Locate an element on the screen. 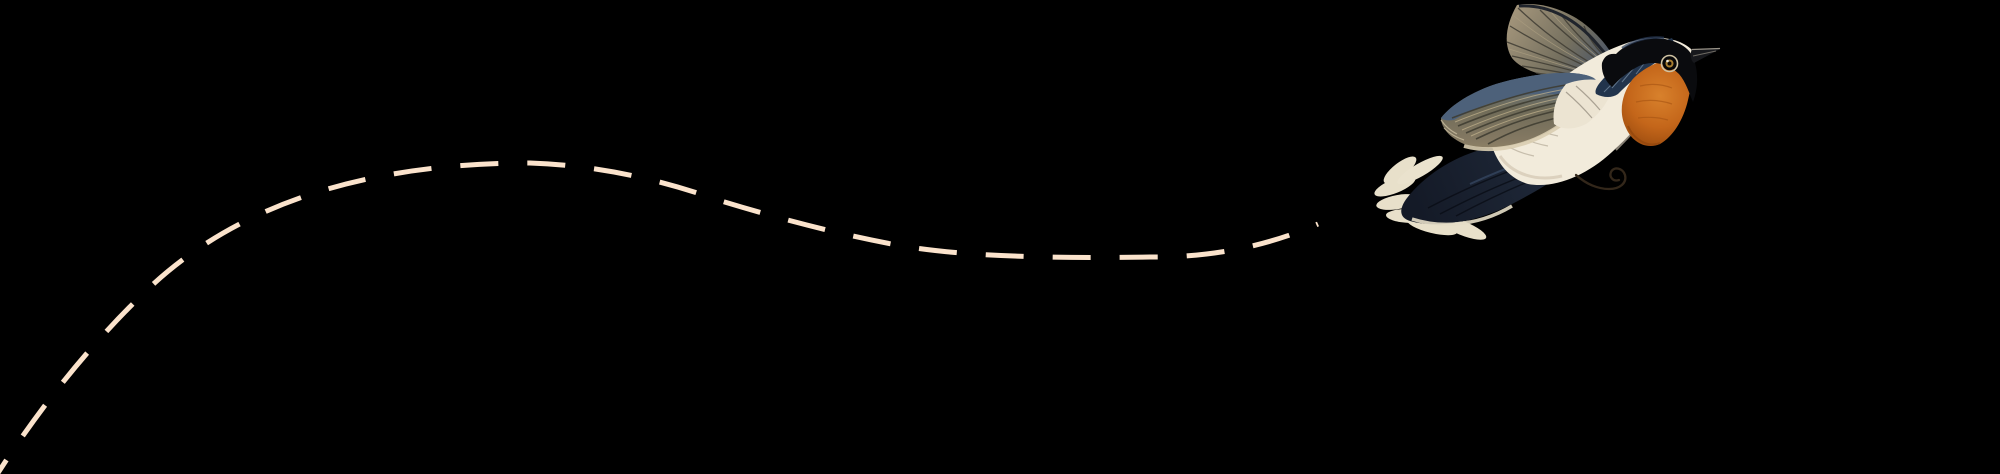 The height and width of the screenshot is (474, 2000). bird-beak is located at coordinates (1705, 55).